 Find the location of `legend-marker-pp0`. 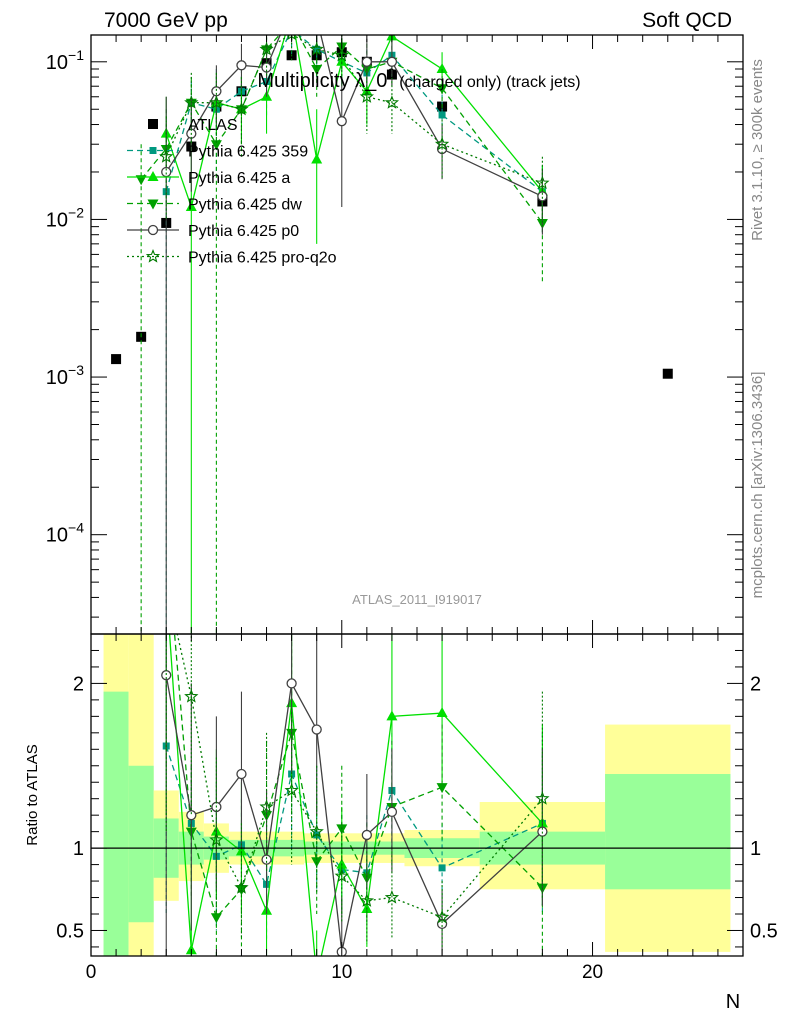

legend-marker-pp0 is located at coordinates (153, 230).